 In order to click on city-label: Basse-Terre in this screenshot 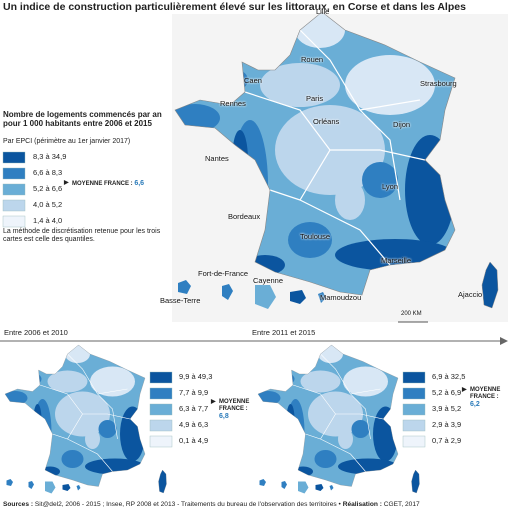, I will do `click(180, 300)`.